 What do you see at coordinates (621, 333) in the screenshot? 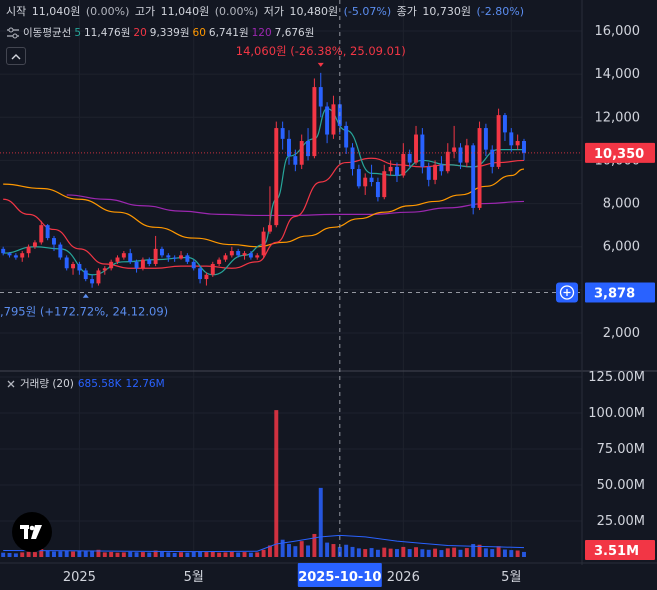
I see `price-tick-label: 2,000` at bounding box center [621, 333].